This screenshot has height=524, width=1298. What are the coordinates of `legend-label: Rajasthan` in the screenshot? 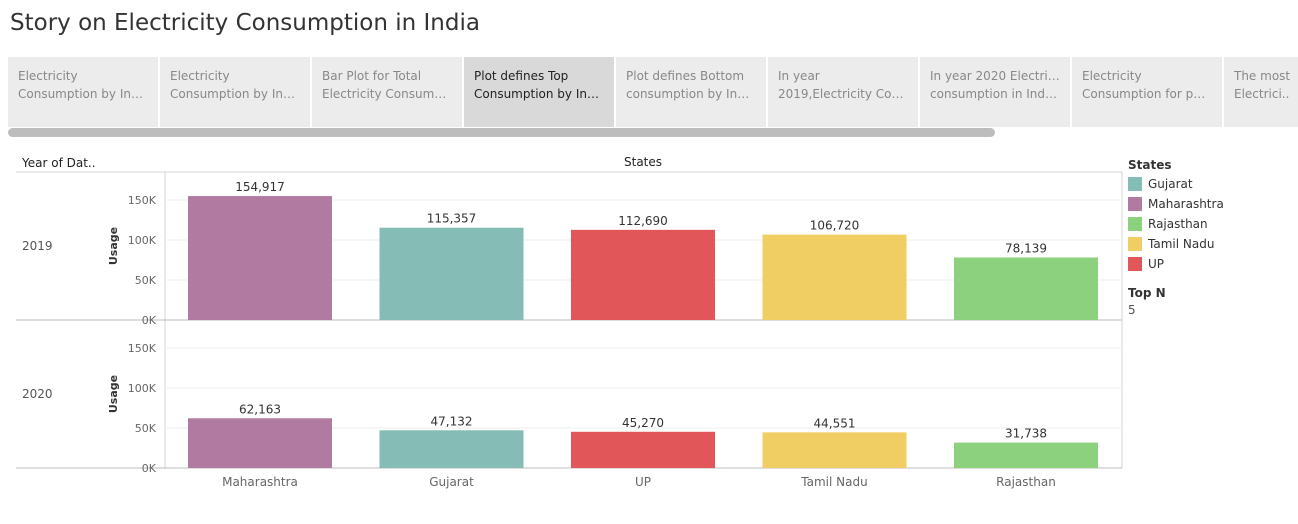 It's located at (1178, 224).